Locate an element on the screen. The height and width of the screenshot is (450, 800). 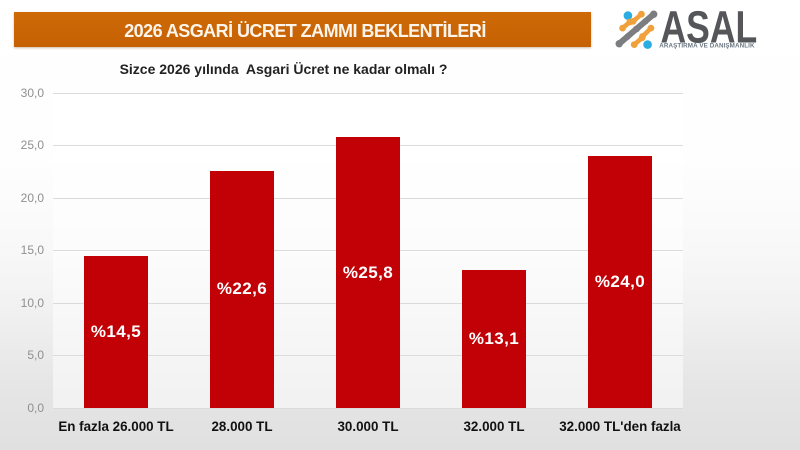
svg-text: ARAŞTIRMA VE DANIŞMANLIK is located at coordinates (707, 45).